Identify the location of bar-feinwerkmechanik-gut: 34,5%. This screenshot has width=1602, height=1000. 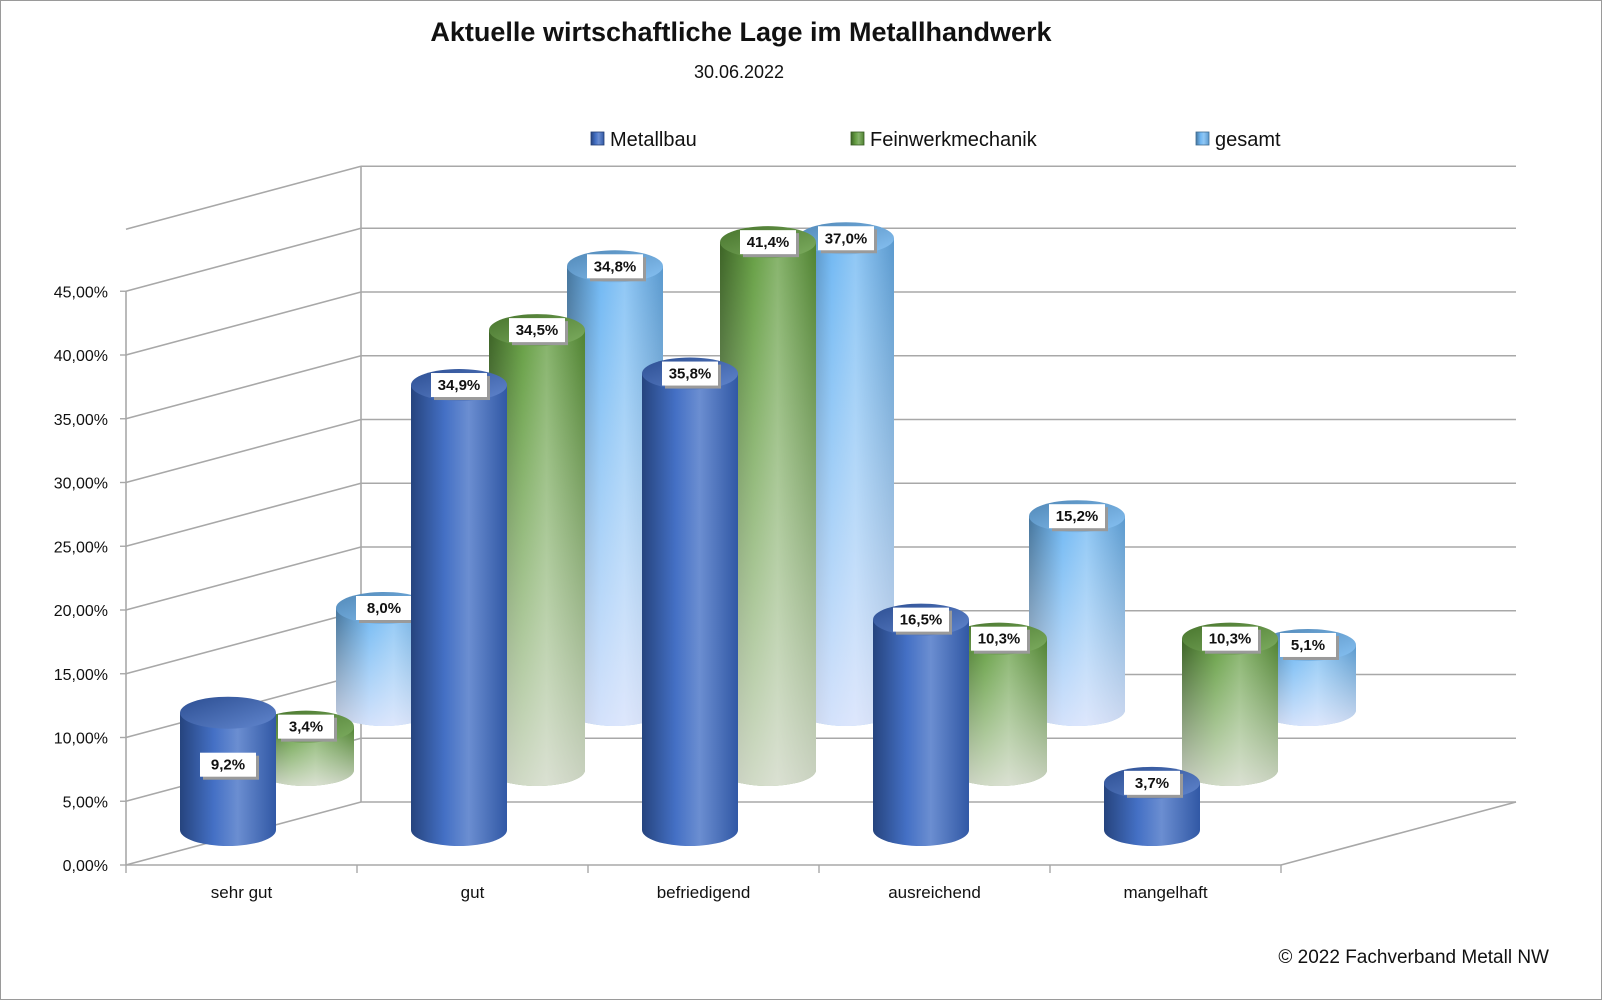
(537, 550).